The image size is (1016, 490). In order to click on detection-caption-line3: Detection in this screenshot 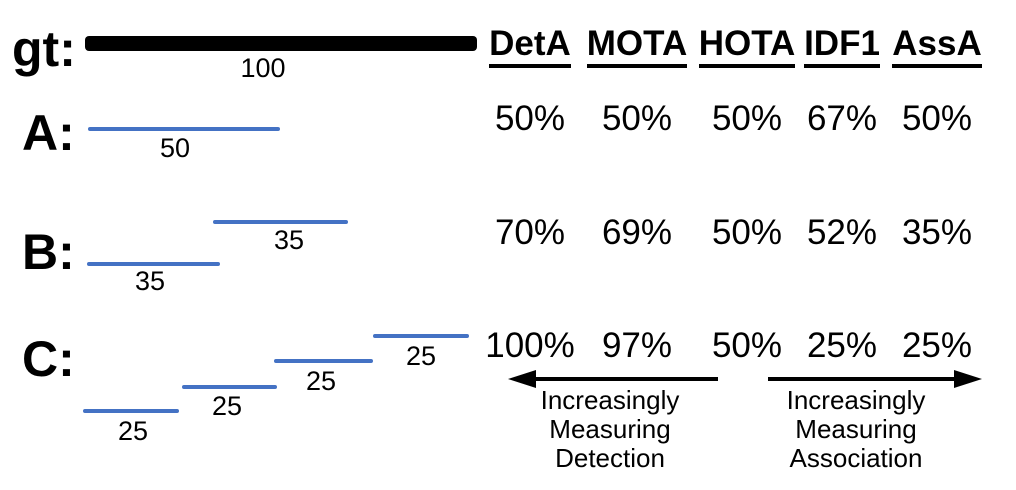, I will do `click(610, 458)`.